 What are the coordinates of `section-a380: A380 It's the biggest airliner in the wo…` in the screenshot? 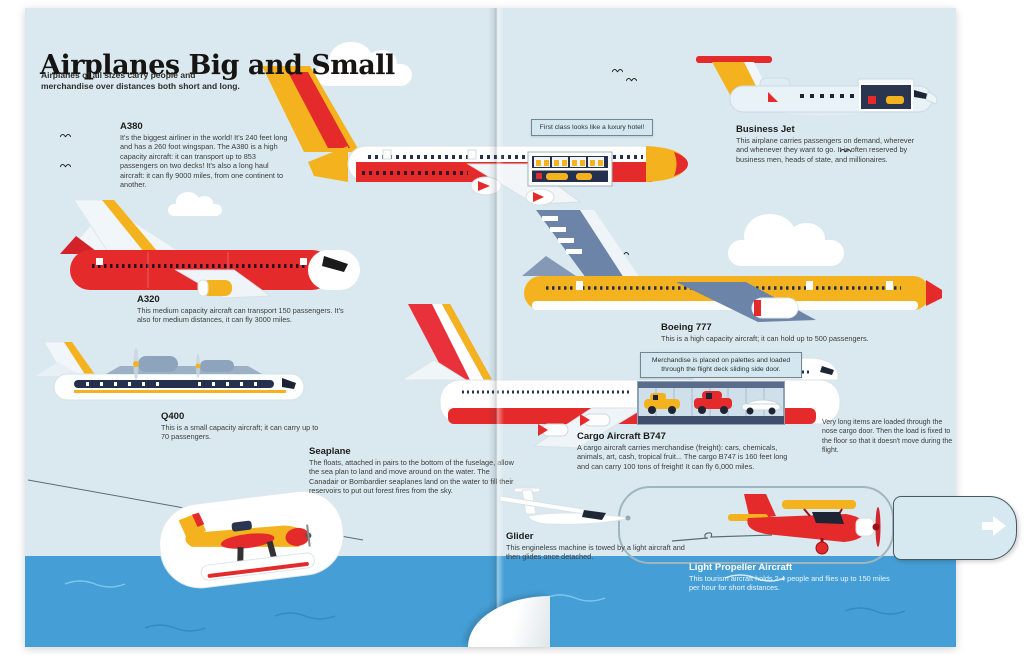 It's located at (204, 155).